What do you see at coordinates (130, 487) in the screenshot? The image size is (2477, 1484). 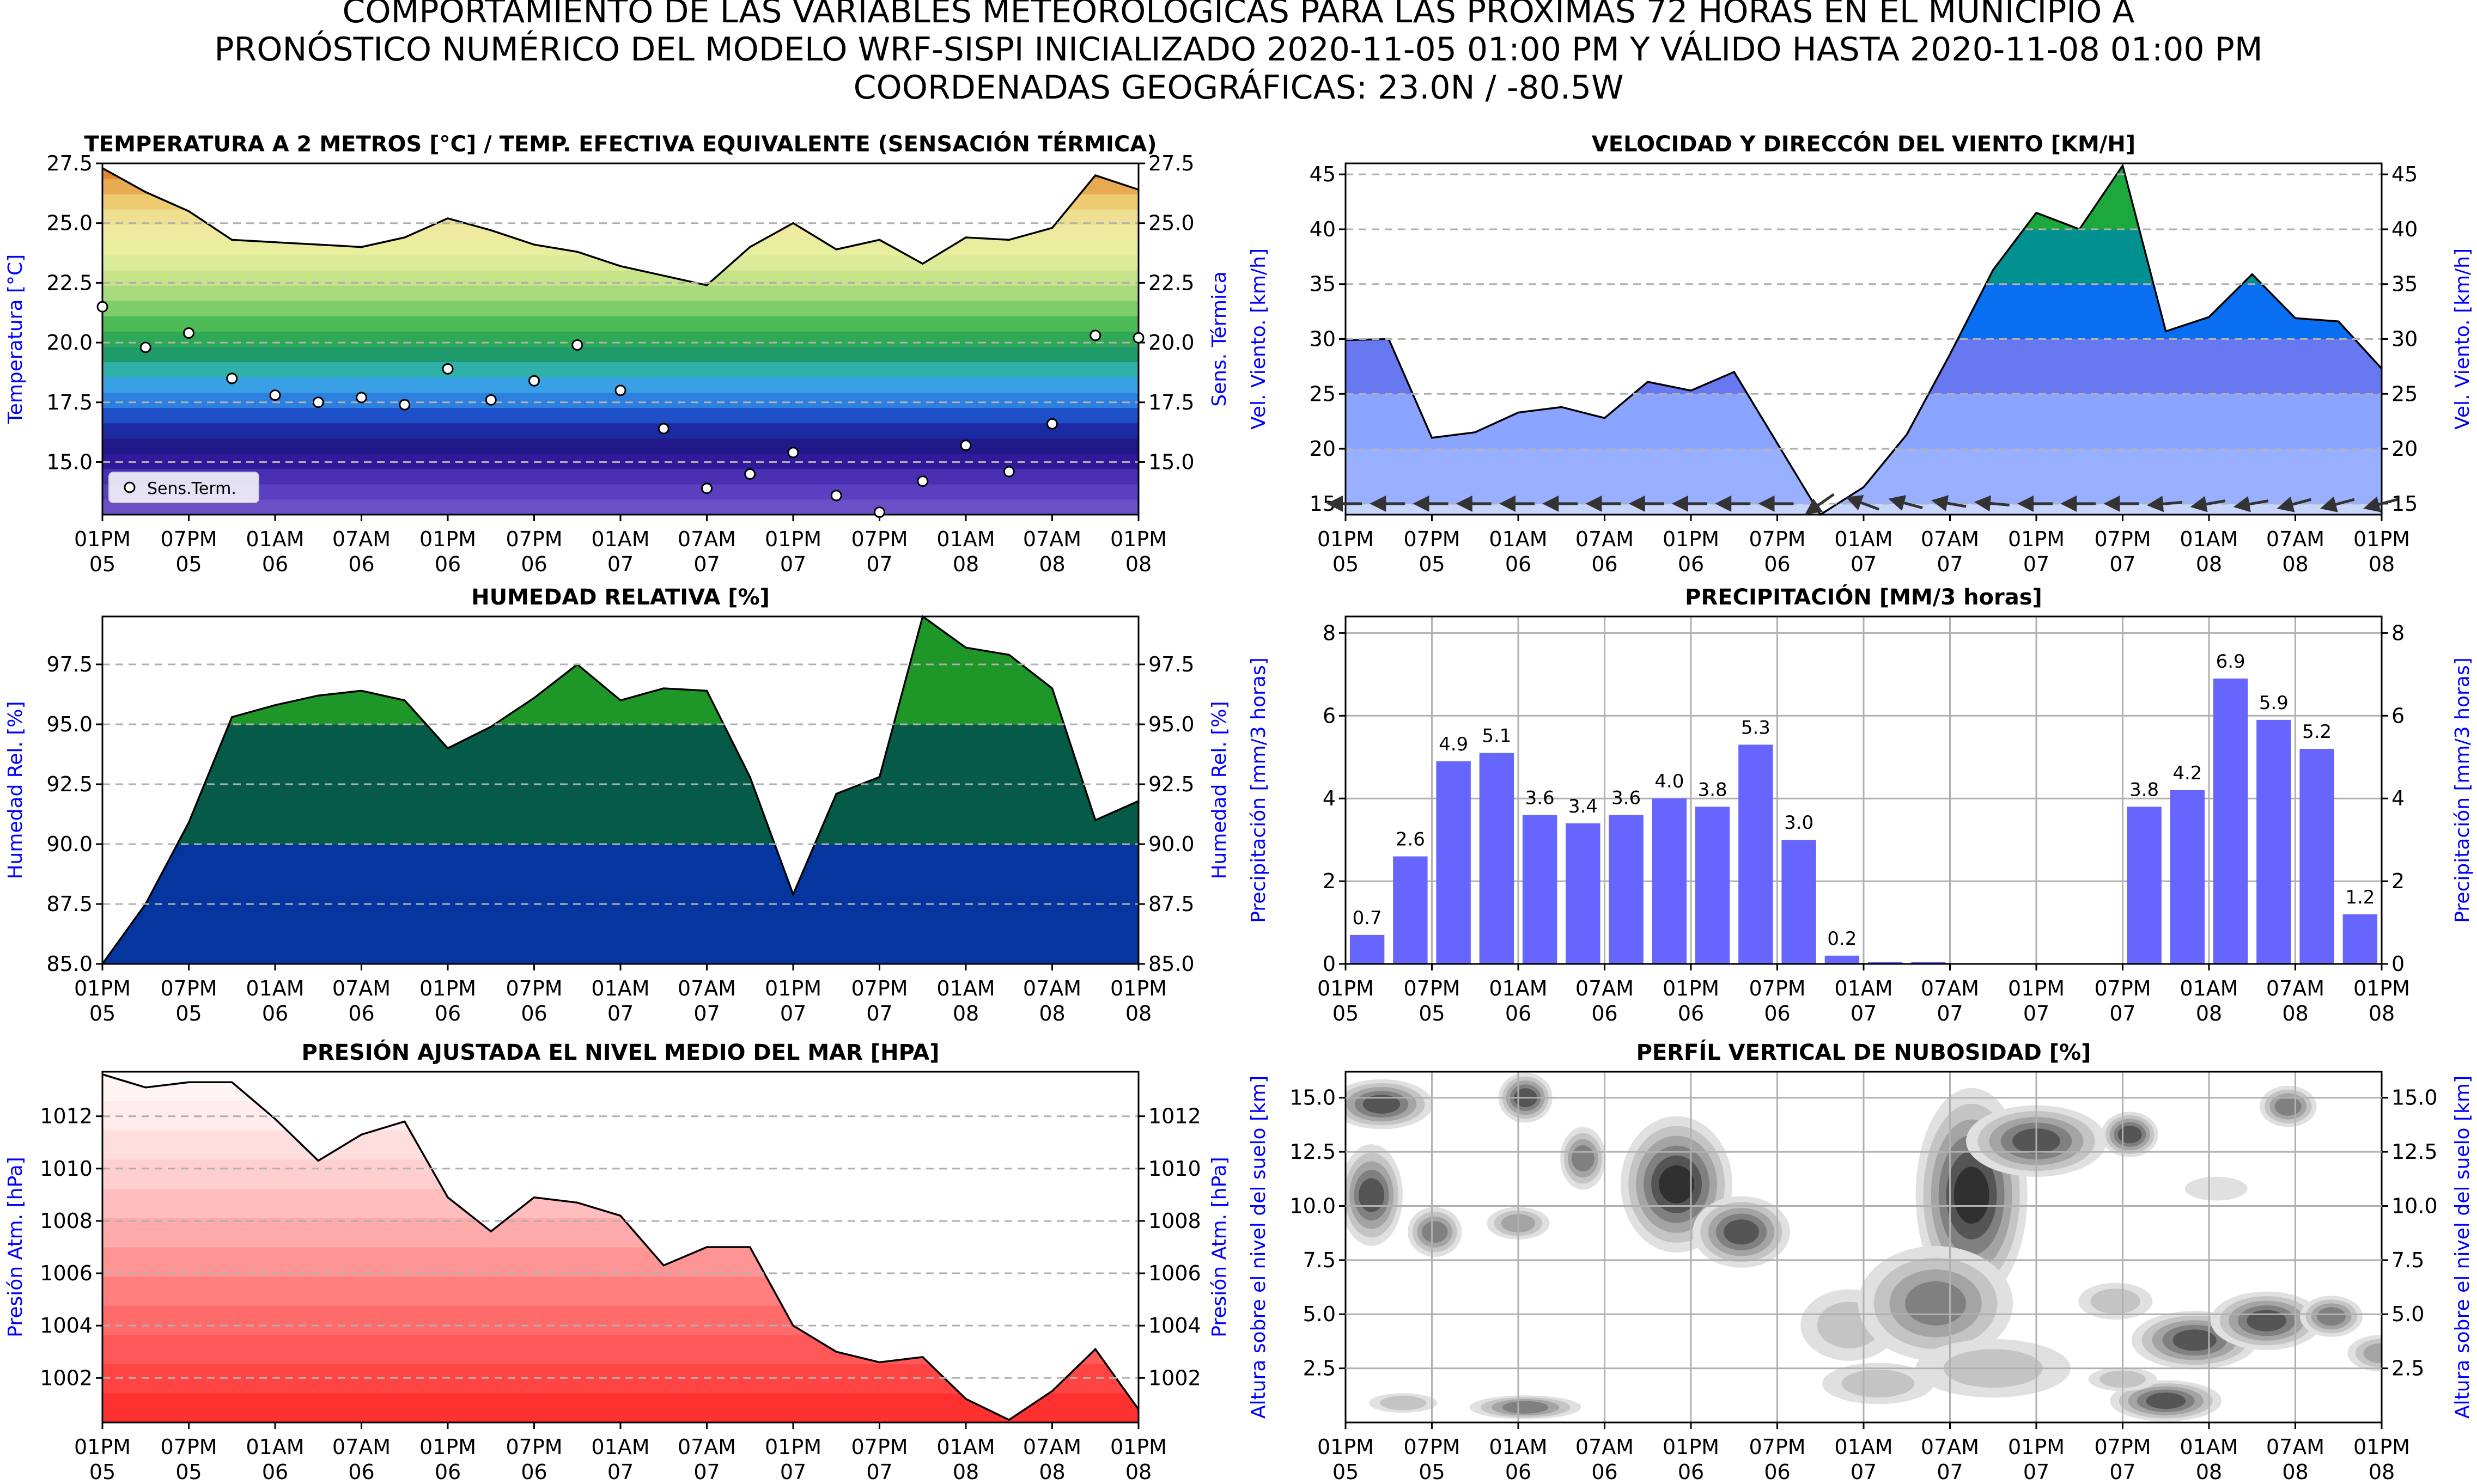 I see `temp-legend-marker` at bounding box center [130, 487].